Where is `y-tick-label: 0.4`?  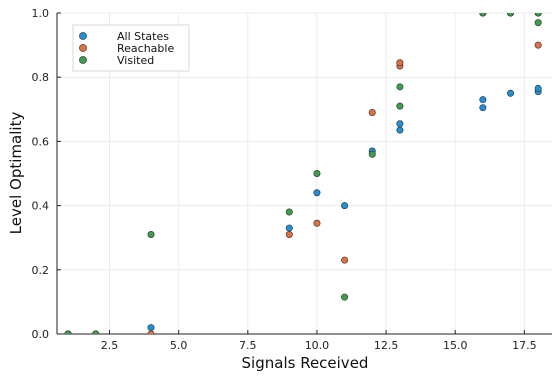 y-tick-label: 0.4 is located at coordinates (41, 206).